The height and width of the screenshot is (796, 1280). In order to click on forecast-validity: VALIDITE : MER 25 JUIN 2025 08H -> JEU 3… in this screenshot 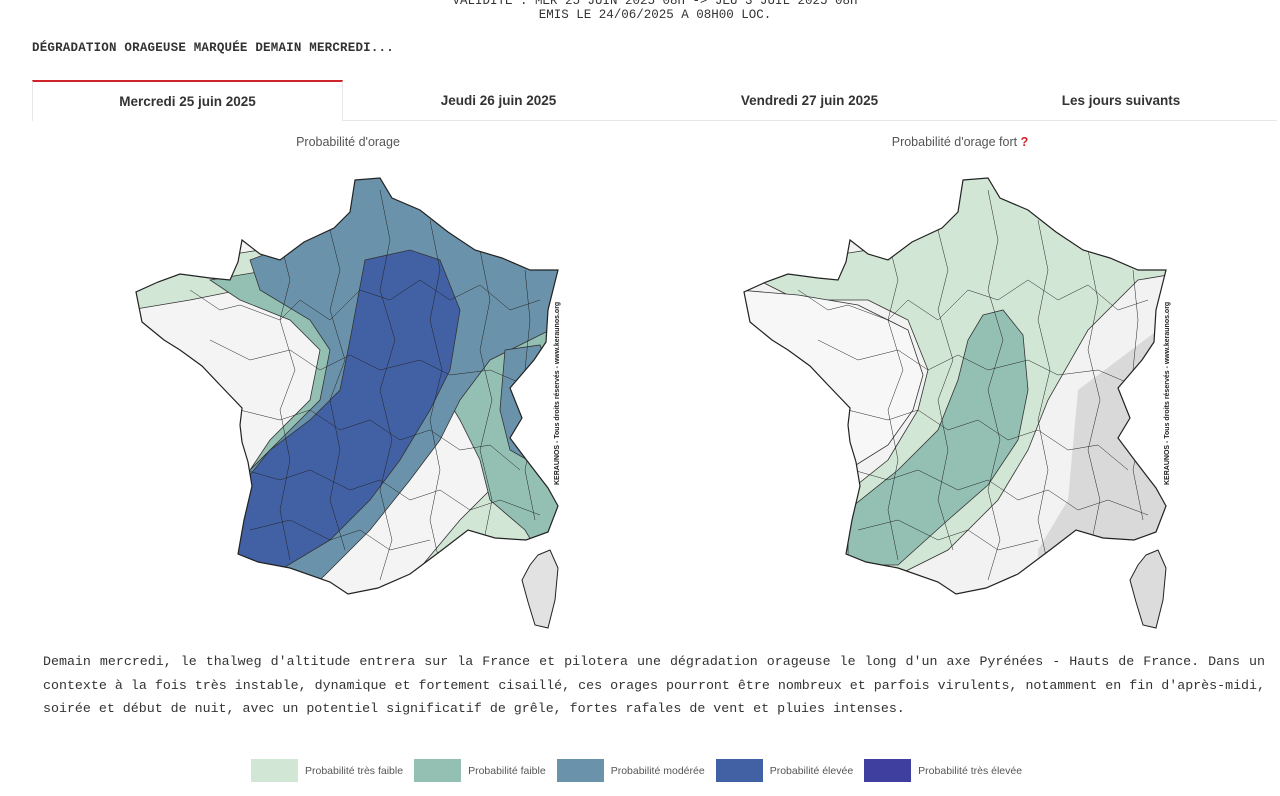, I will do `click(640, 11)`.